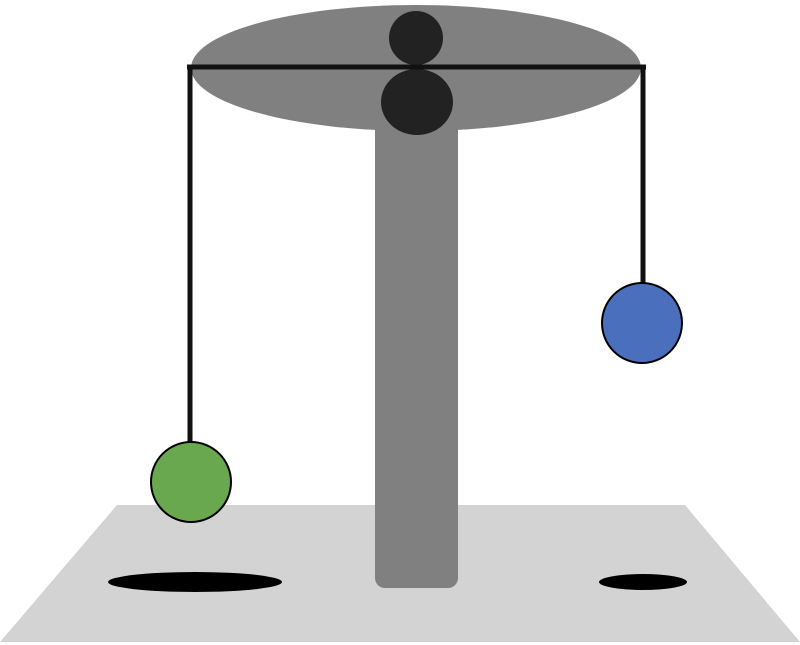  I want to click on upper-pivot, so click(416, 38).